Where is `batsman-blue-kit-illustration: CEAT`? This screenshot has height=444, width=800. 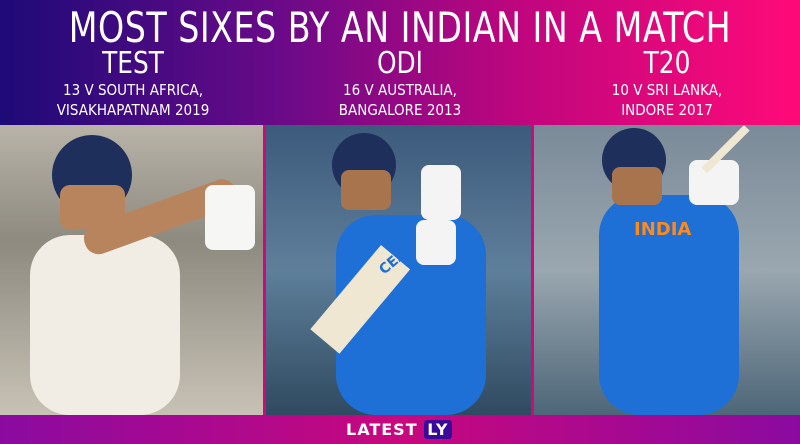 batsman-blue-kit-illustration: CEAT is located at coordinates (398, 274).